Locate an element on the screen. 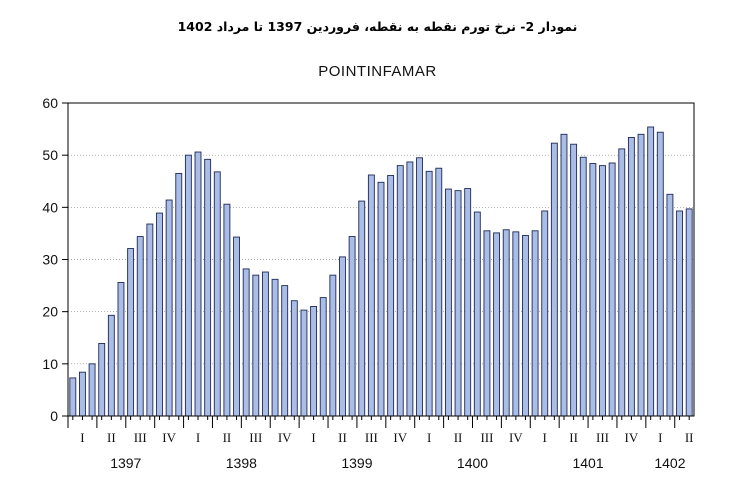  year-label: 1397 is located at coordinates (125, 463).